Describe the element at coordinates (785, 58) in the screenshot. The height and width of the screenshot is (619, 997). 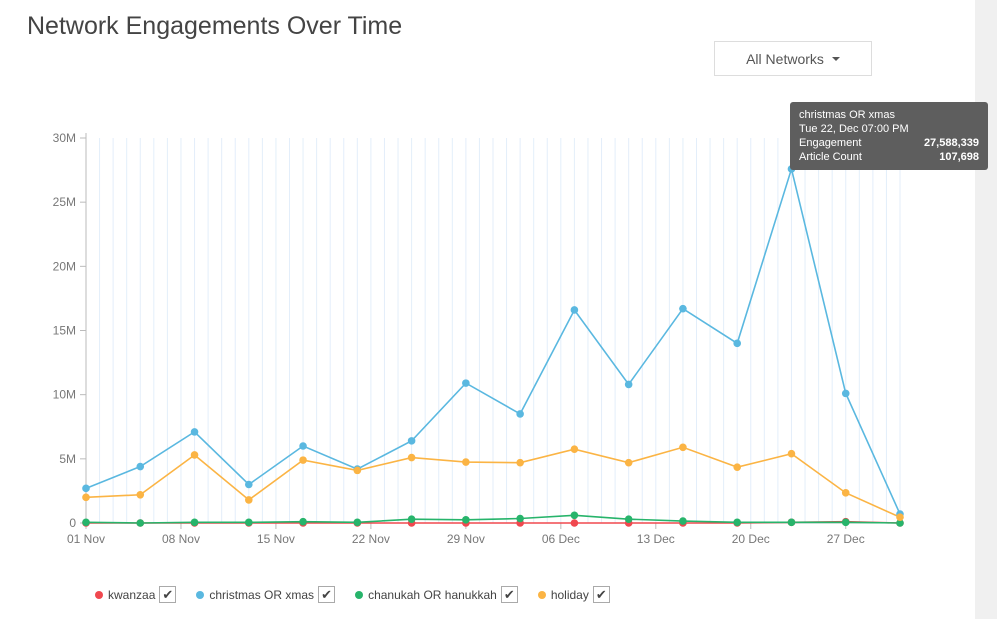
I see `dropdown-label: All Networks` at that location.